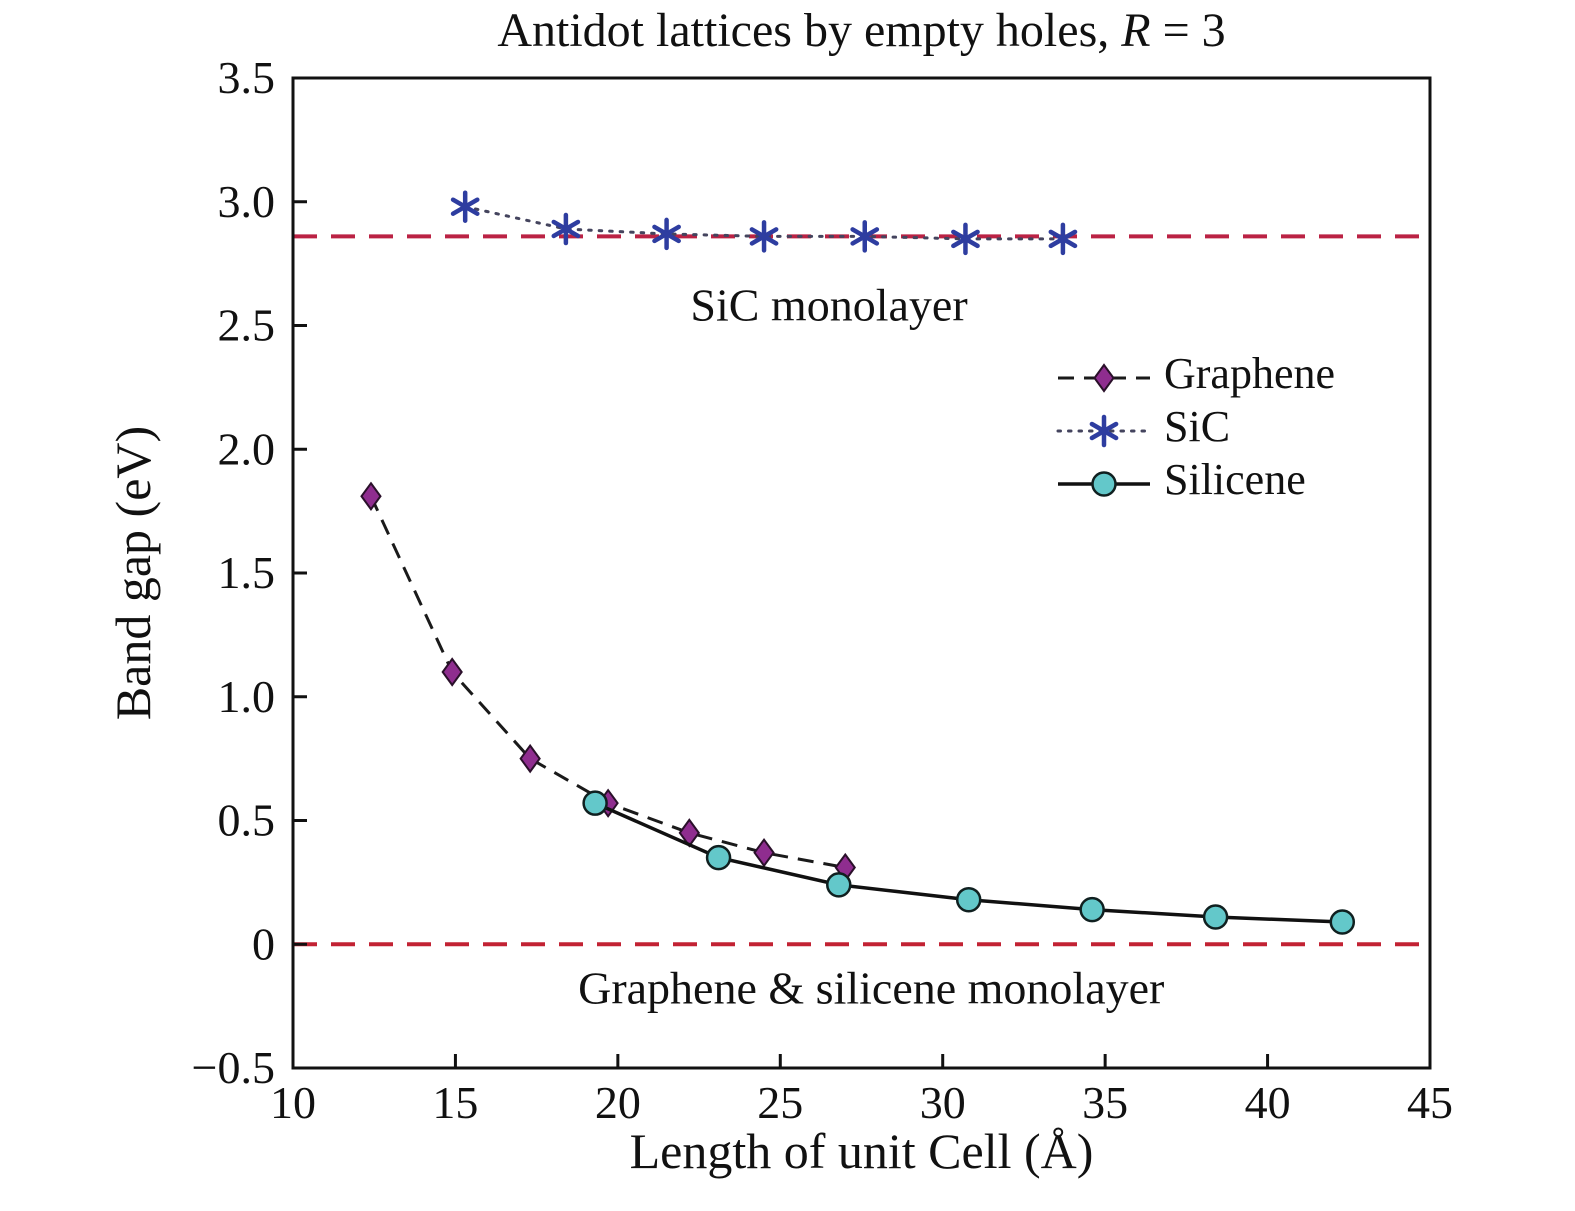 This screenshot has width=1575, height=1211. What do you see at coordinates (247, 448) in the screenshot?
I see `y-tick-label: 2.0` at bounding box center [247, 448].